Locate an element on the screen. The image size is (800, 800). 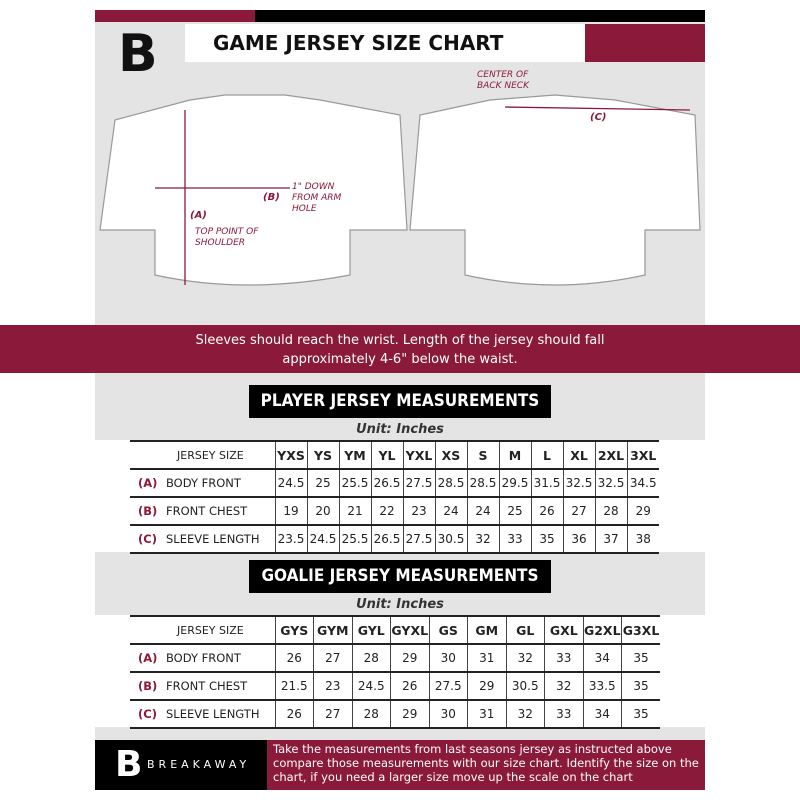
row-label-text: SLEEVE LENGTH is located at coordinates (213, 539).